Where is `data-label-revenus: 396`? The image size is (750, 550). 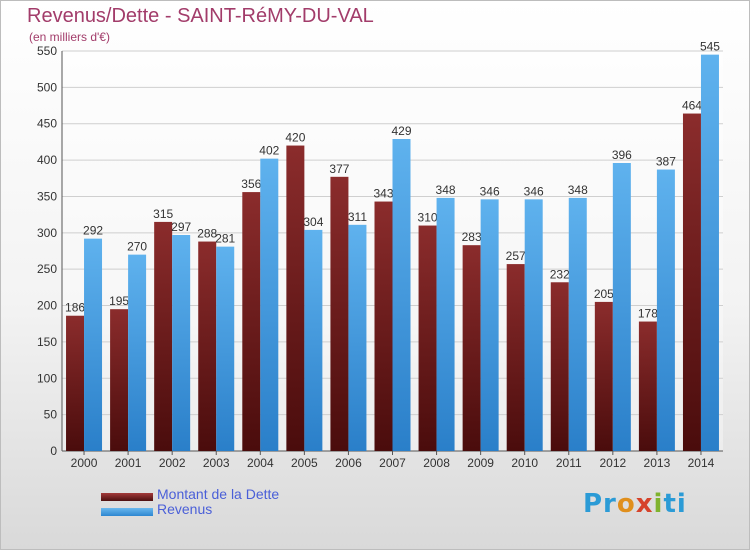 data-label-revenus: 396 is located at coordinates (622, 155).